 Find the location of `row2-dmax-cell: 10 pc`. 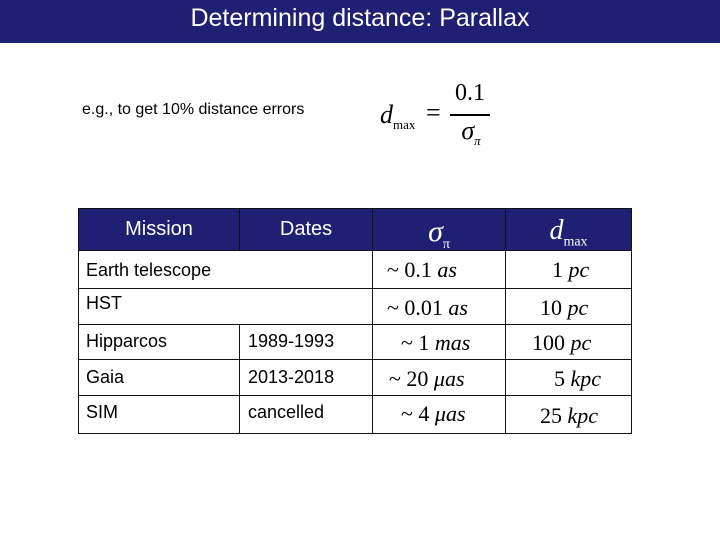

row2-dmax-cell: 10 pc is located at coordinates (568, 306).